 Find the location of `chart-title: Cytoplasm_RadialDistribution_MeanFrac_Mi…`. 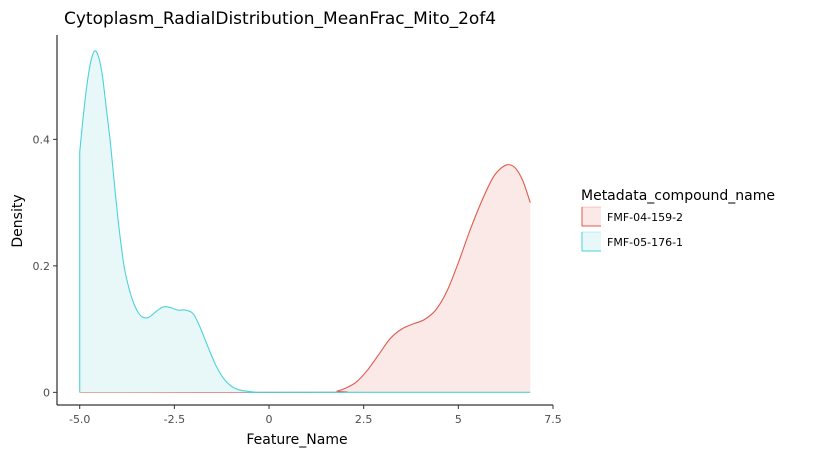

chart-title: Cytoplasm_RadialDistribution_MeanFrac_Mi… is located at coordinates (280, 19).